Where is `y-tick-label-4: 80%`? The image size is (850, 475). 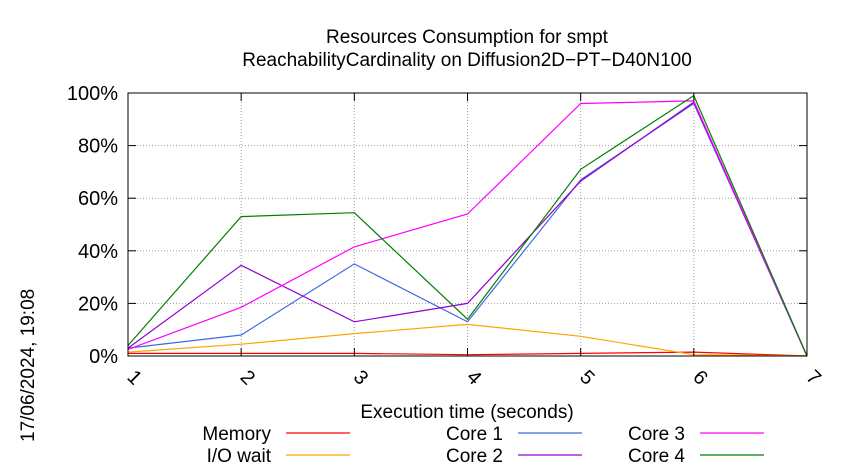
y-tick-label-4: 80% is located at coordinates (98, 147).